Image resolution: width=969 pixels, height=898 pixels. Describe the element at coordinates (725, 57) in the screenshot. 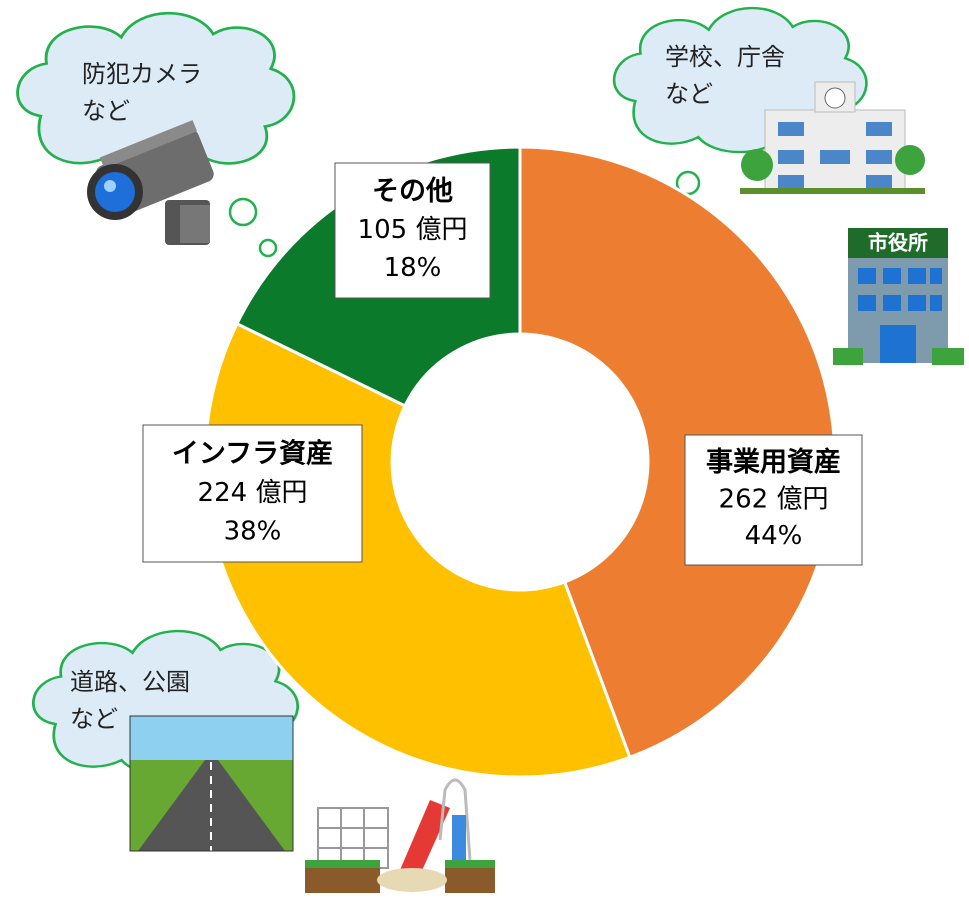

I see `annotation: 学校、庁舎` at that location.